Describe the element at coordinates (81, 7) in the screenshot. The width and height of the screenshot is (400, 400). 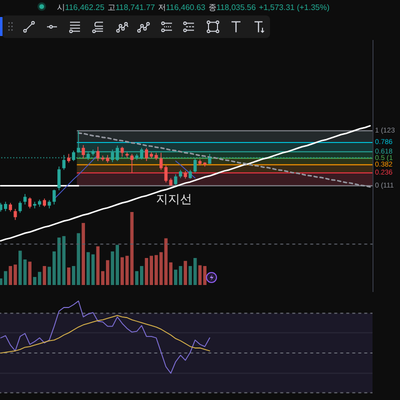
I see `text: 시116,462.25` at that location.